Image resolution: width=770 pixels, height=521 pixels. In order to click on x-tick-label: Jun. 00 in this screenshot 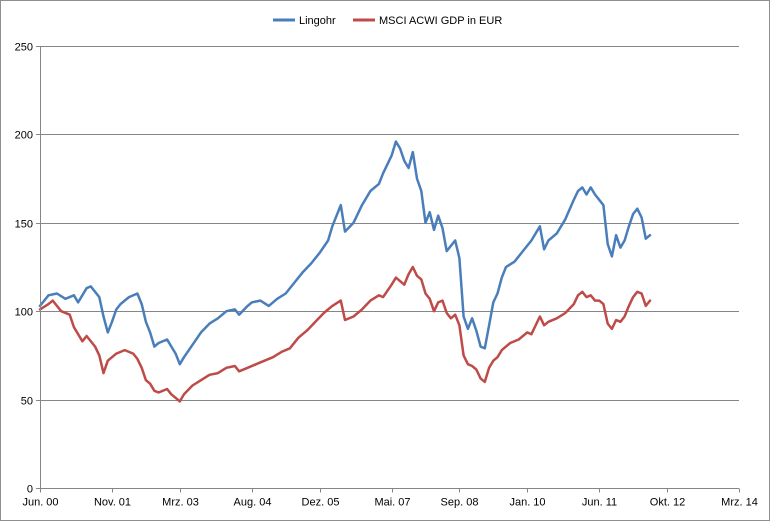, I will do `click(40, 503)`.